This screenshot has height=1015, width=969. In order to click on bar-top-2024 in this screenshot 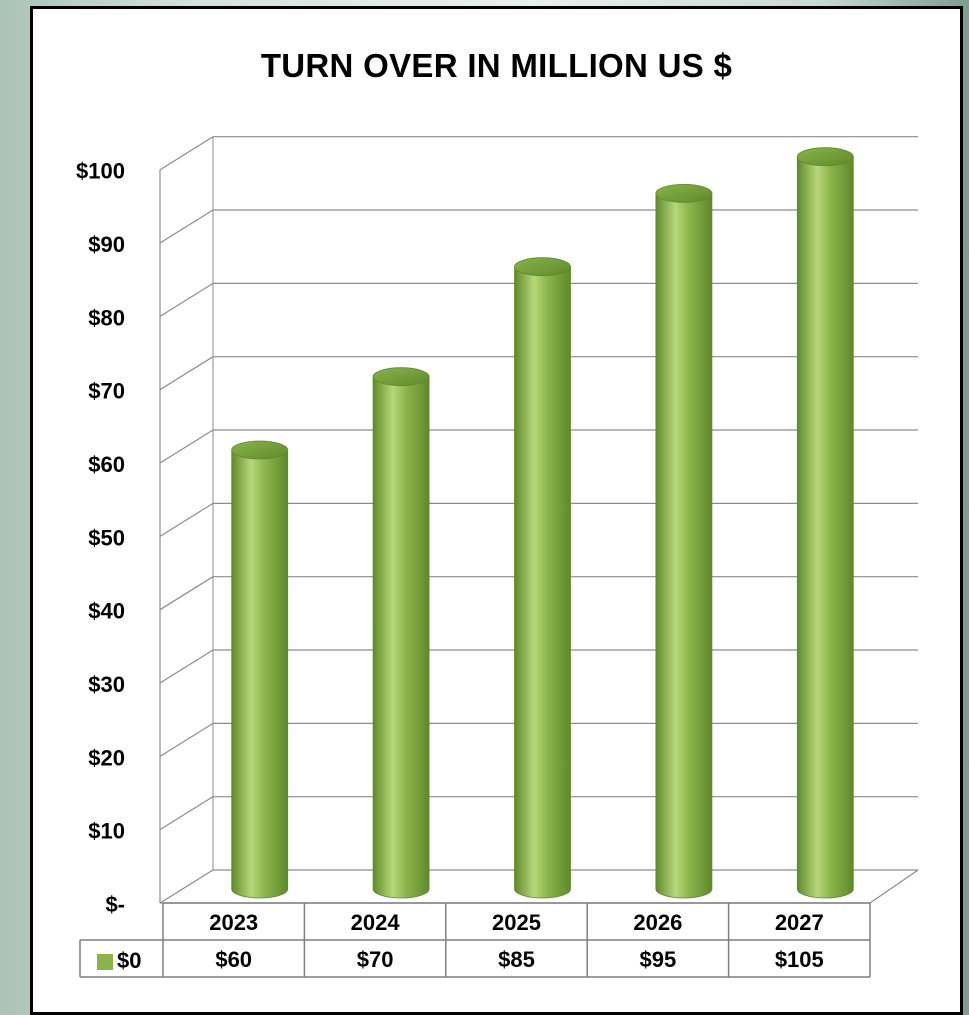, I will do `click(401, 377)`.